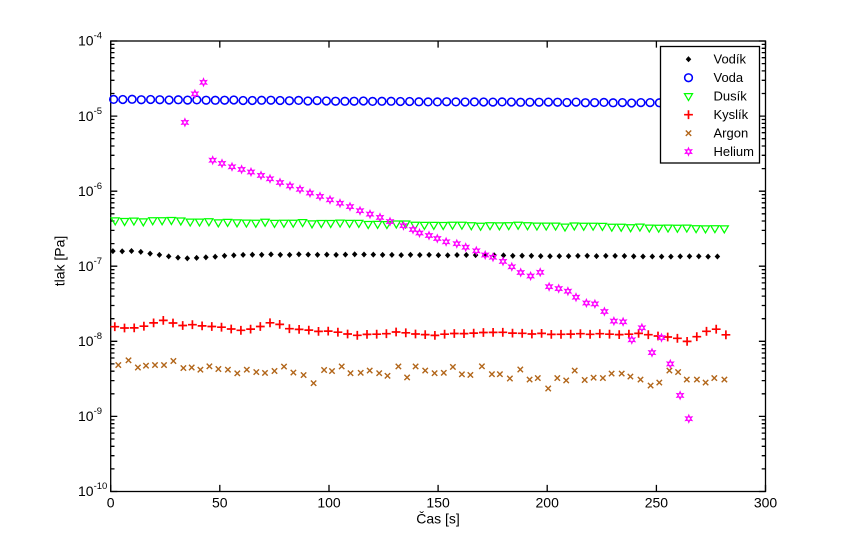 The image size is (845, 558). Describe the element at coordinates (731, 114) in the screenshot. I see `svg-text: Kyslík` at that location.